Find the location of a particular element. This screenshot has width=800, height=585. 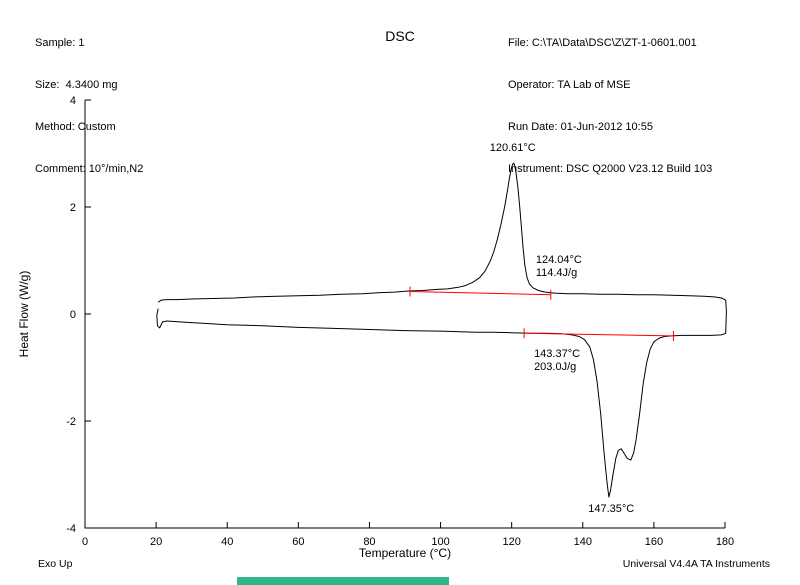

x-axis-label: Temperature (°C) is located at coordinates (405, 553).